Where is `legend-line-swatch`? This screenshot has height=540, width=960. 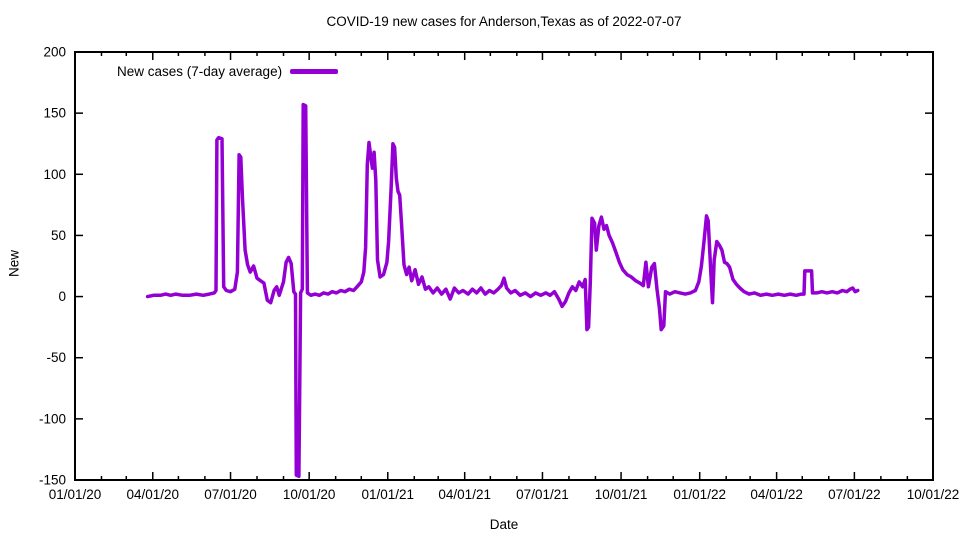 legend-line-swatch is located at coordinates (314, 71).